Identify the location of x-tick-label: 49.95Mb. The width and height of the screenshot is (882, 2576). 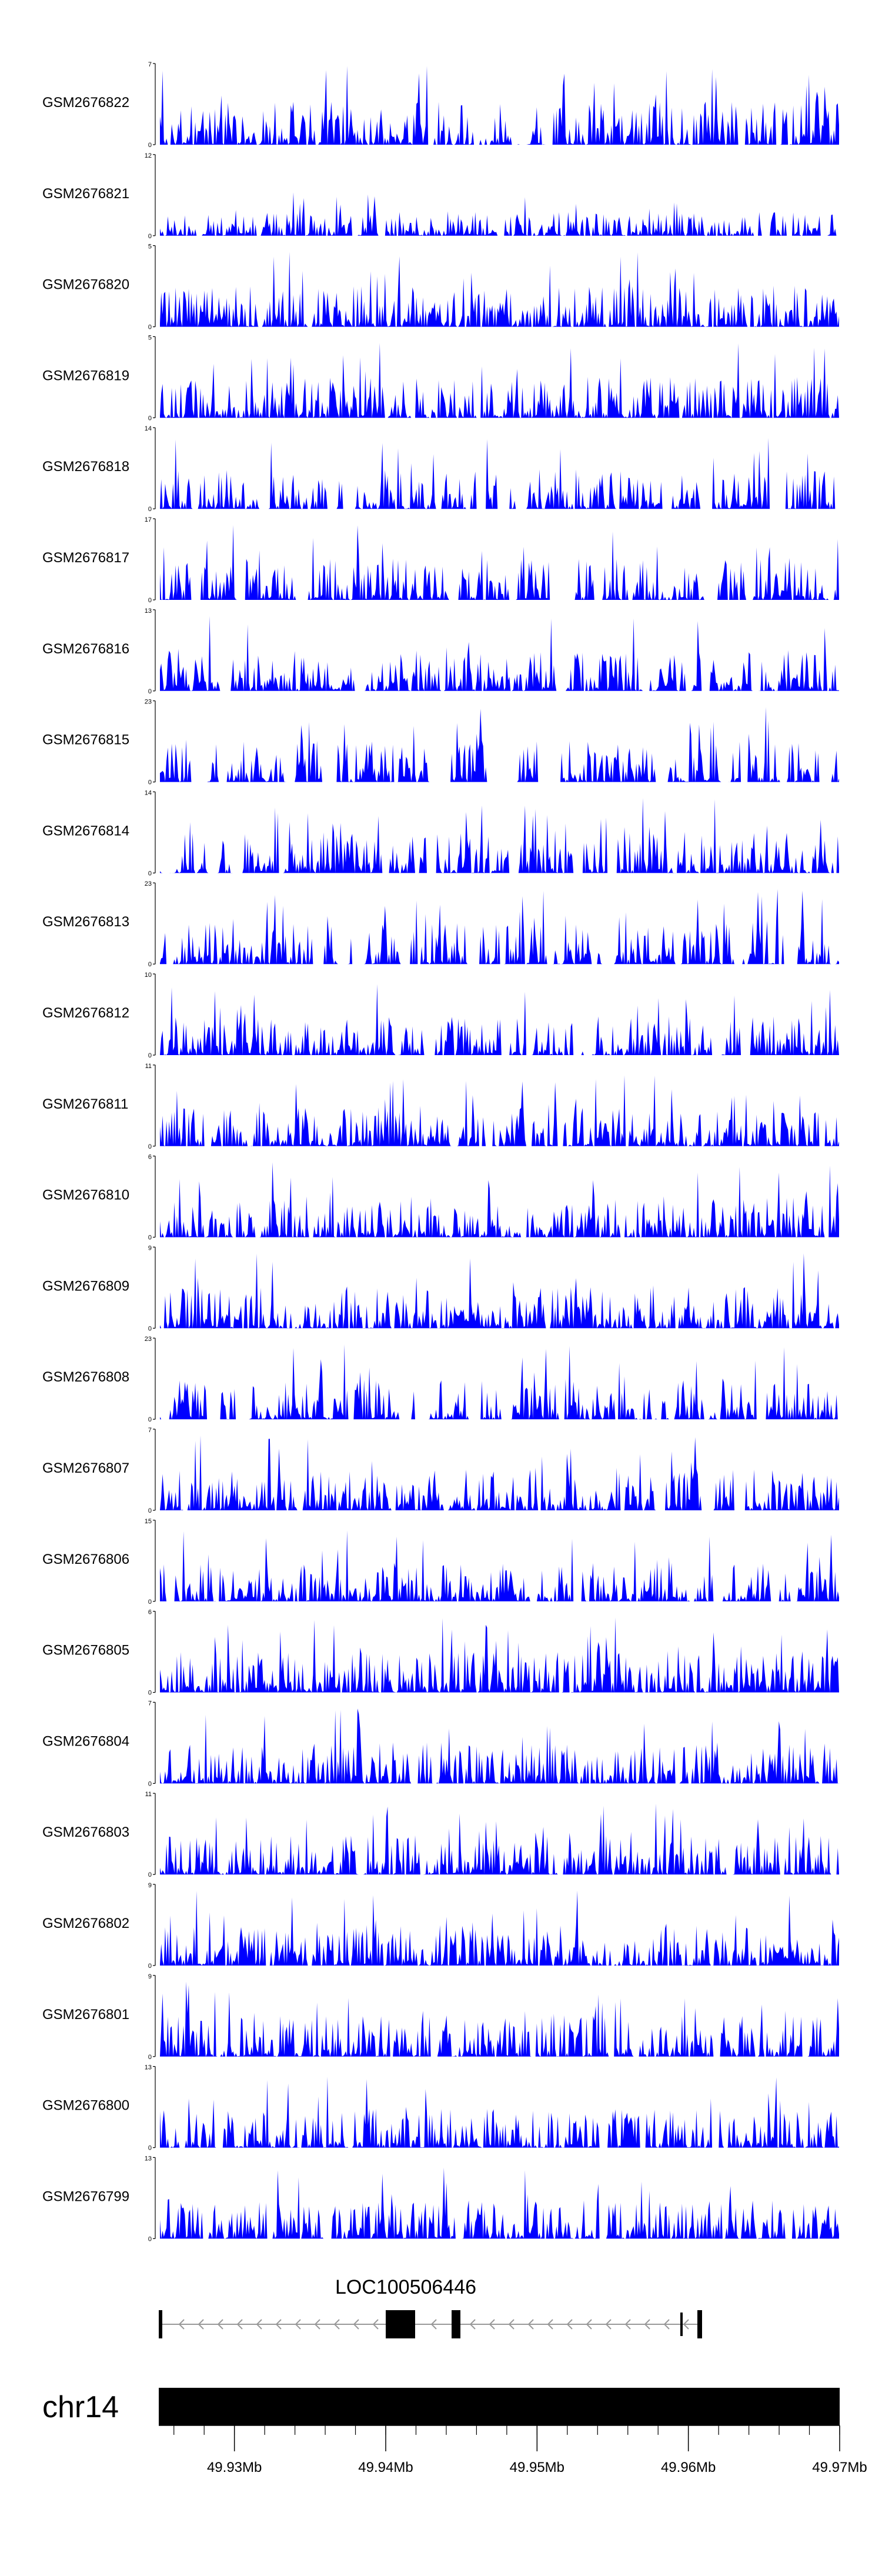
(537, 2467).